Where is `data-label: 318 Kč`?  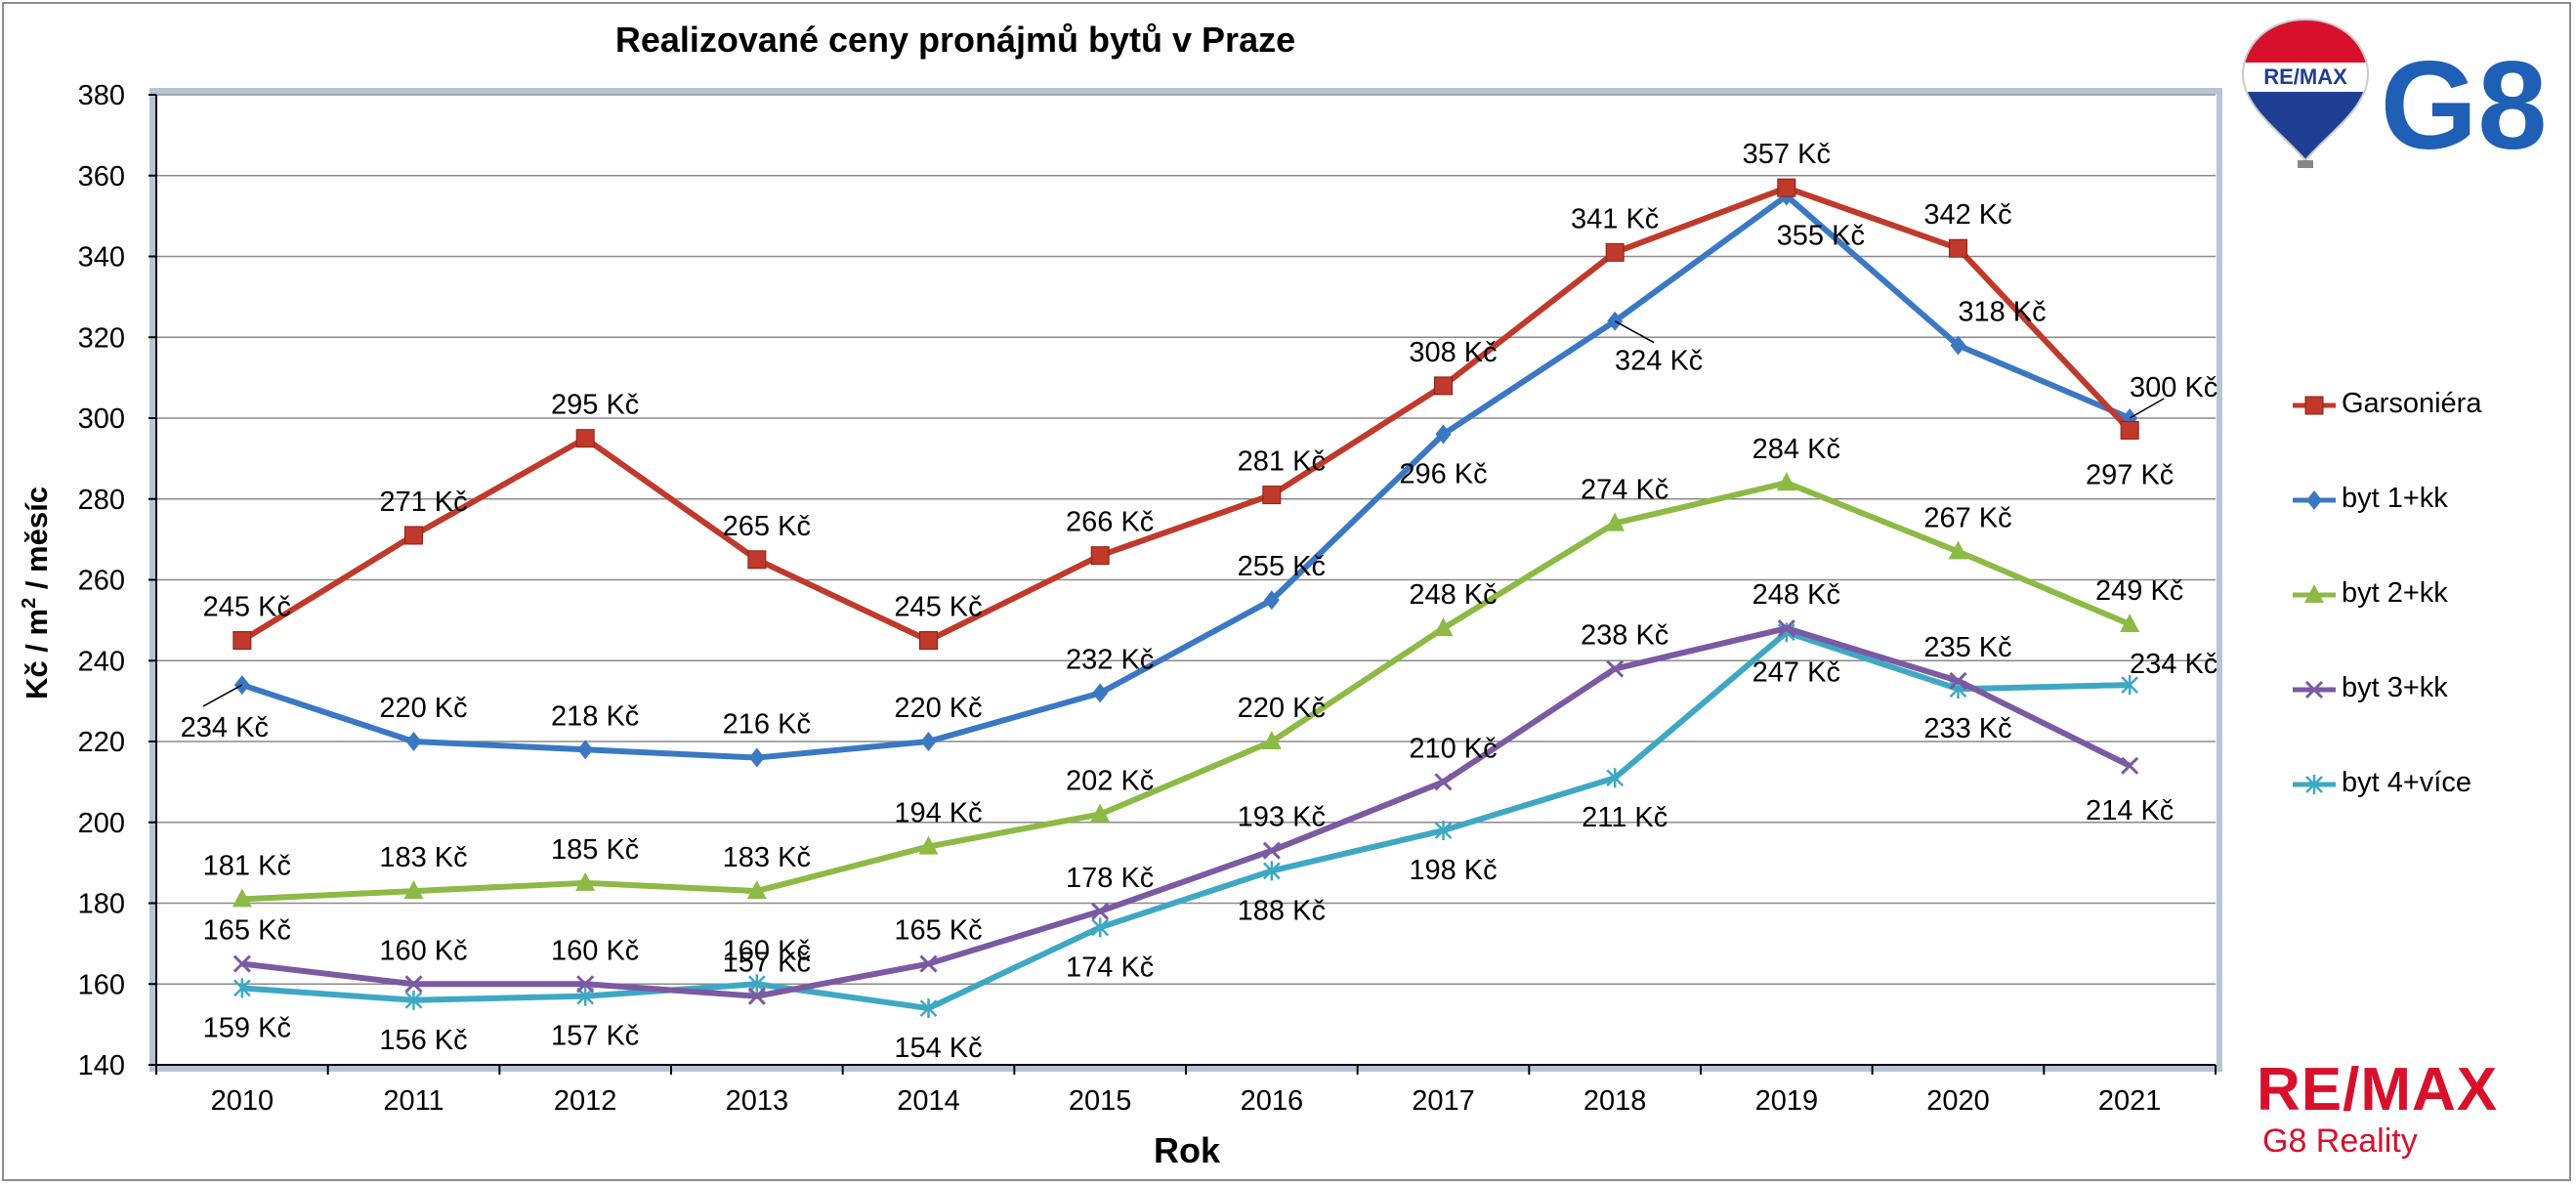
data-label: 318 Kč is located at coordinates (2002, 312).